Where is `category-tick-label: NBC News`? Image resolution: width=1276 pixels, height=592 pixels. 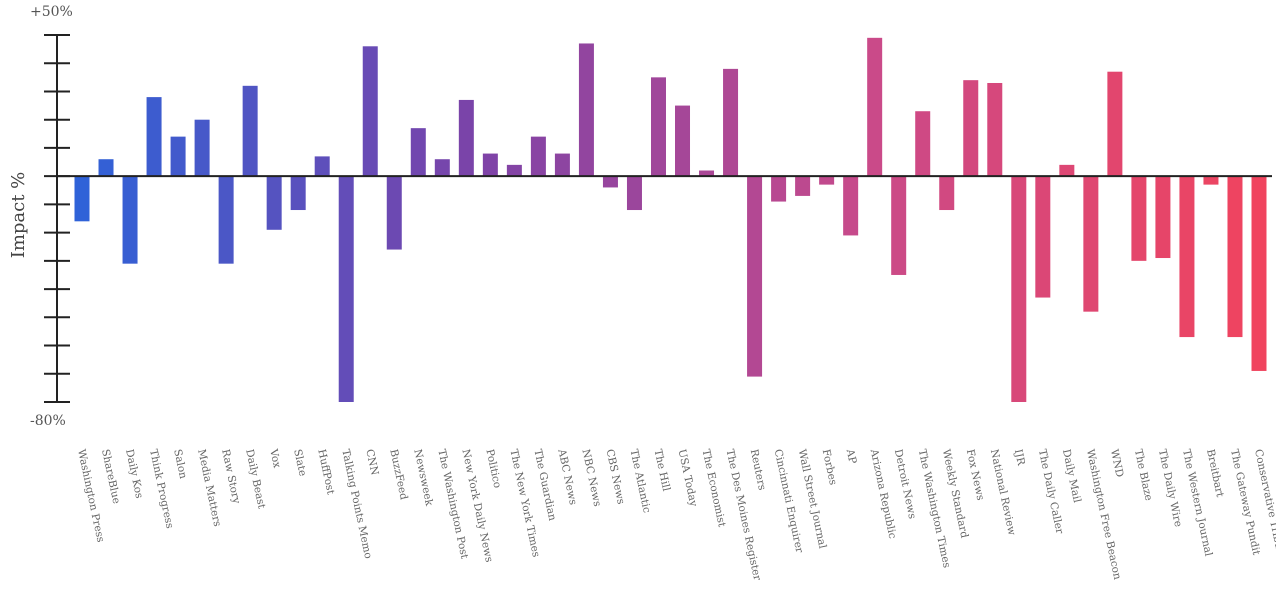
category-tick-label: NBC News is located at coordinates (591, 477).